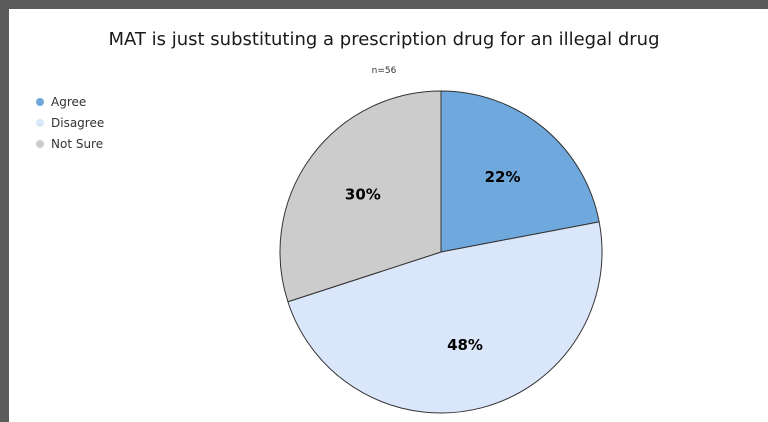  Describe the element at coordinates (78, 122) in the screenshot. I see `legend-label-disagree: Disagree` at that location.